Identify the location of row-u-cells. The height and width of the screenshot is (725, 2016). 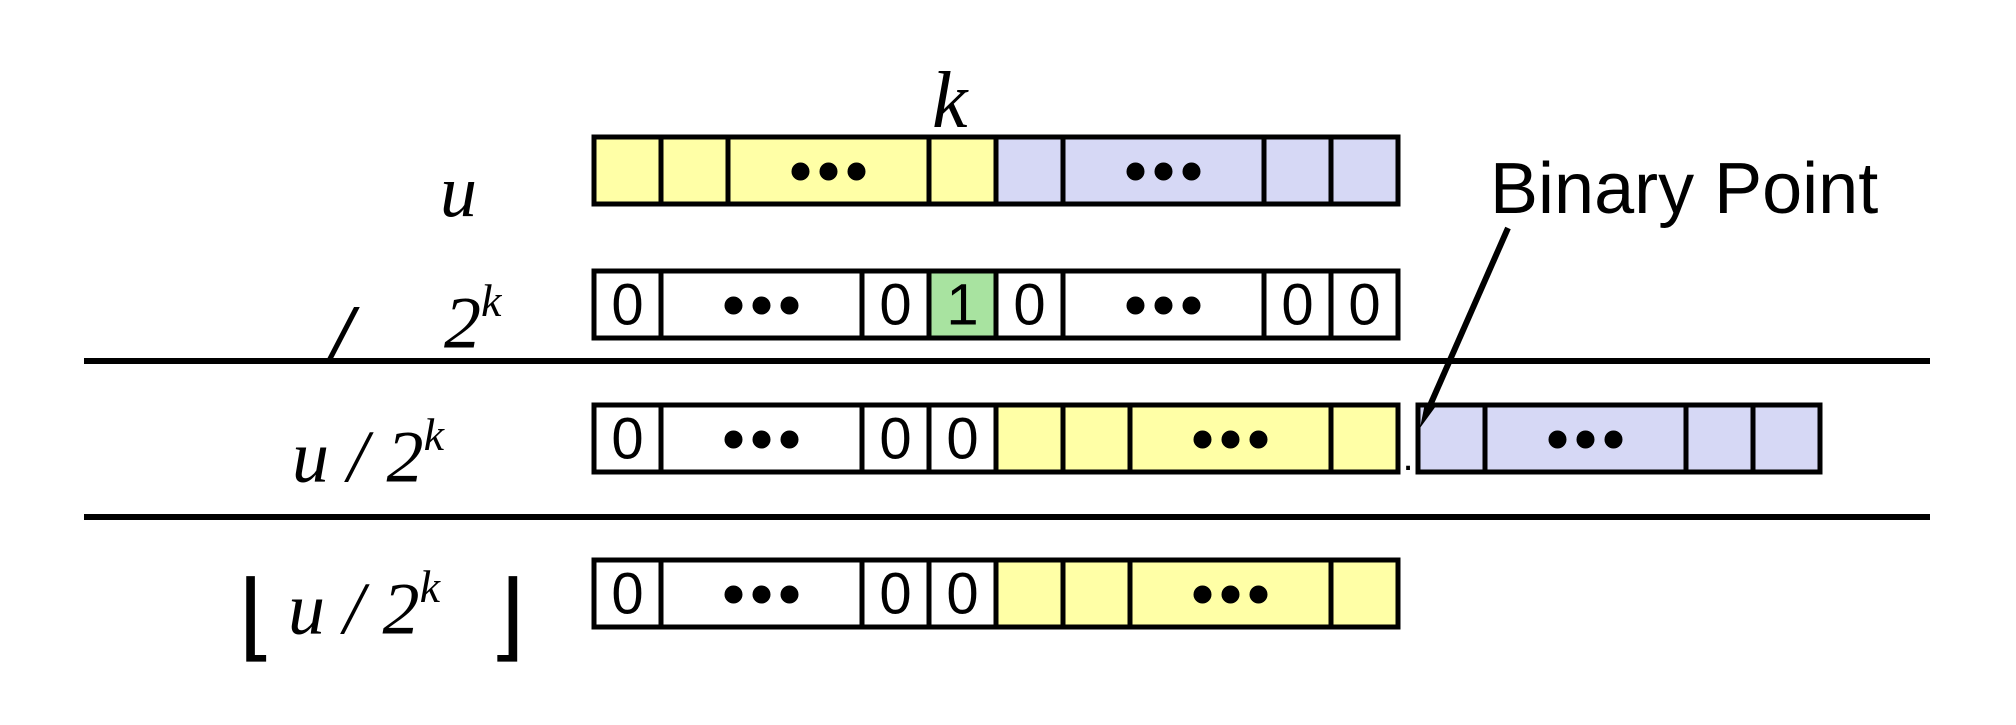
(996, 170).